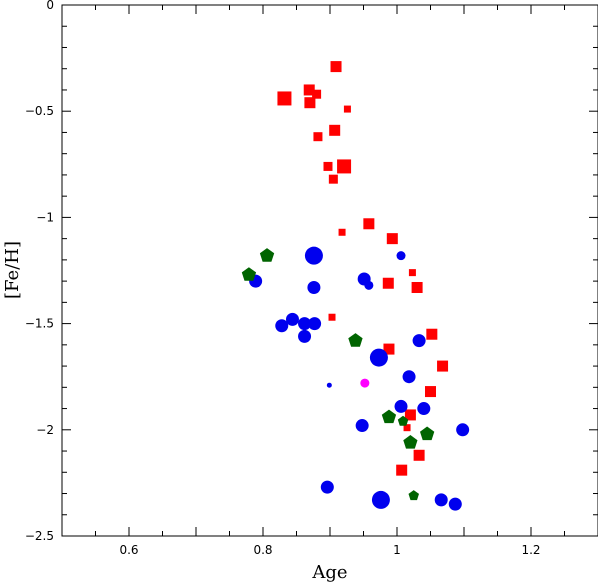  What do you see at coordinates (50, 6) in the screenshot?
I see `y-tick-label: 0` at bounding box center [50, 6].